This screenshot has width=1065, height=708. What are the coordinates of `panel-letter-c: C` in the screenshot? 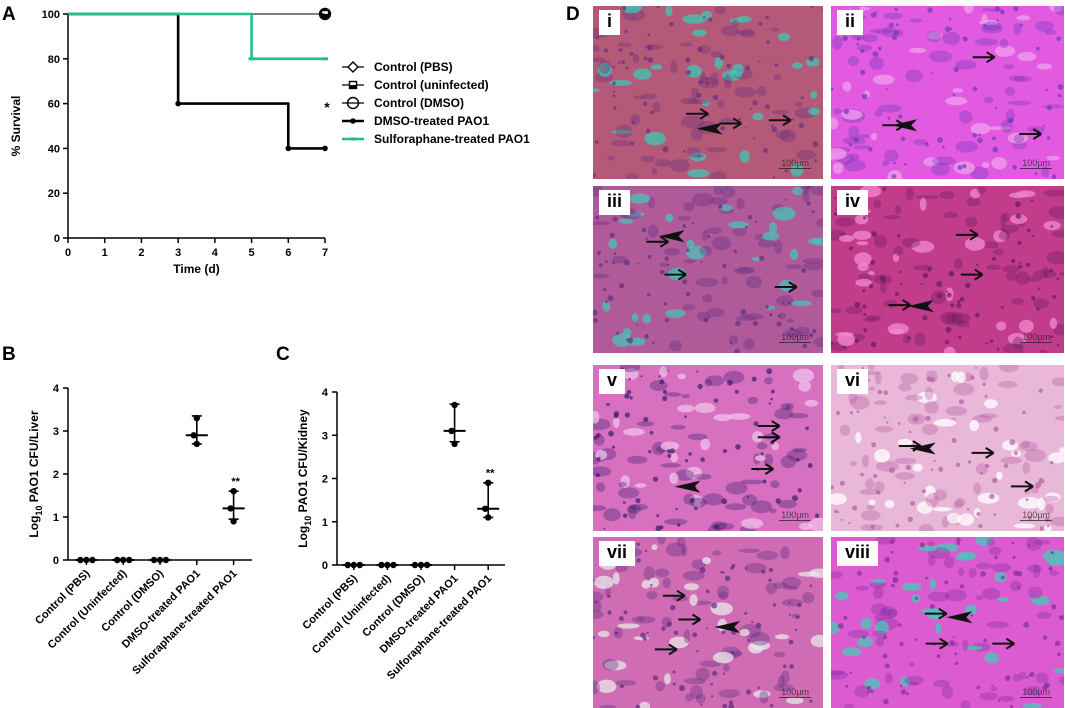 It's located at (283, 354).